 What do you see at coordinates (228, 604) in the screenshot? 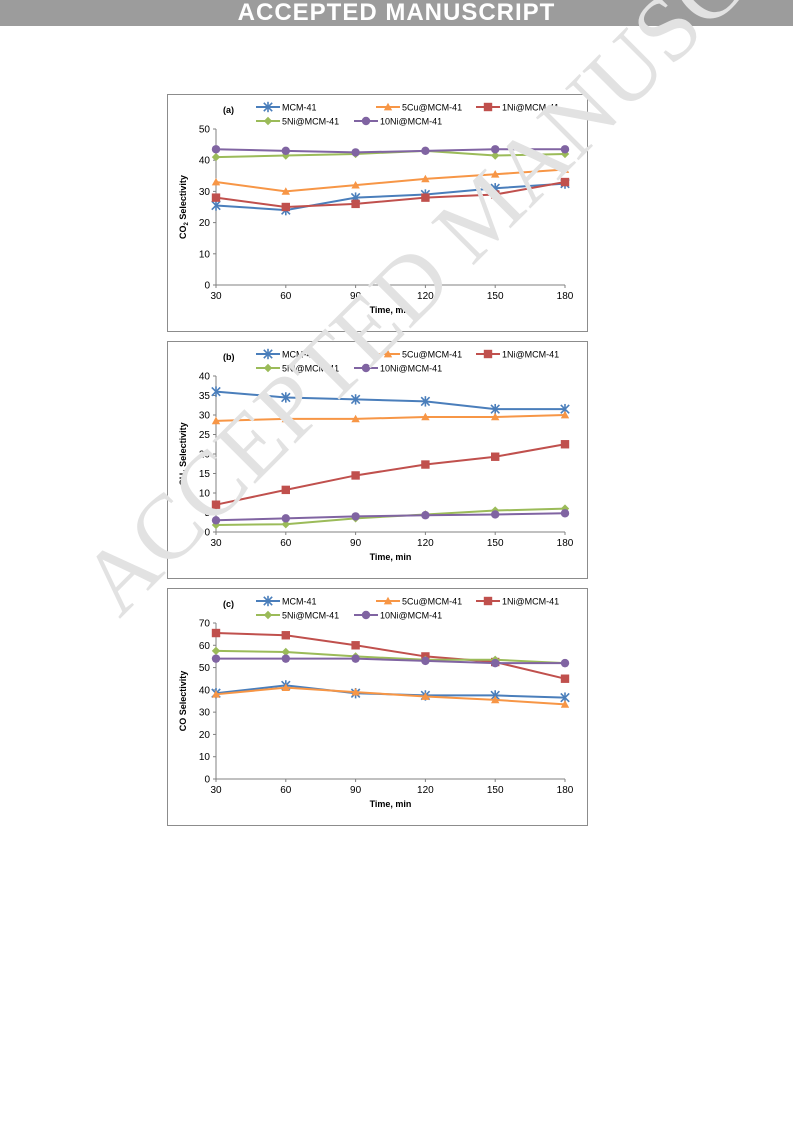
I see `panel-label: (c)` at bounding box center [228, 604].